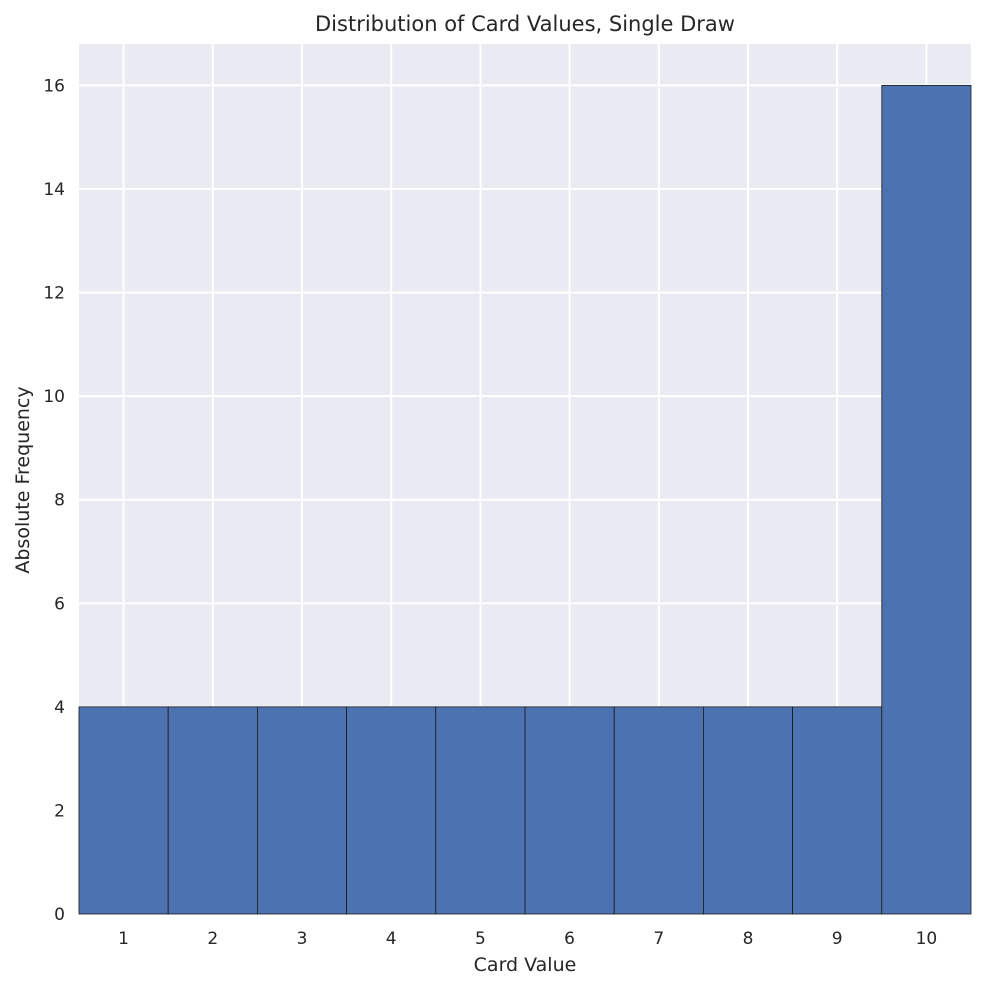  Describe the element at coordinates (748, 939) in the screenshot. I see `x-tick-label: 8` at that location.